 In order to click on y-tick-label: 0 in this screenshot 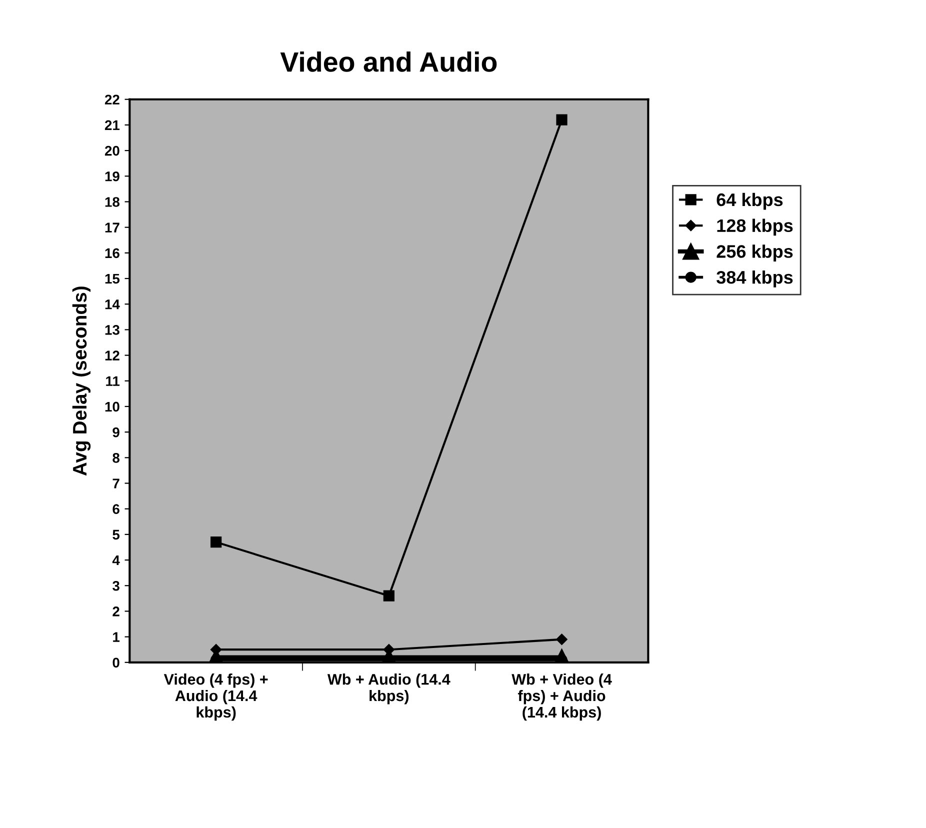, I will do `click(116, 663)`.